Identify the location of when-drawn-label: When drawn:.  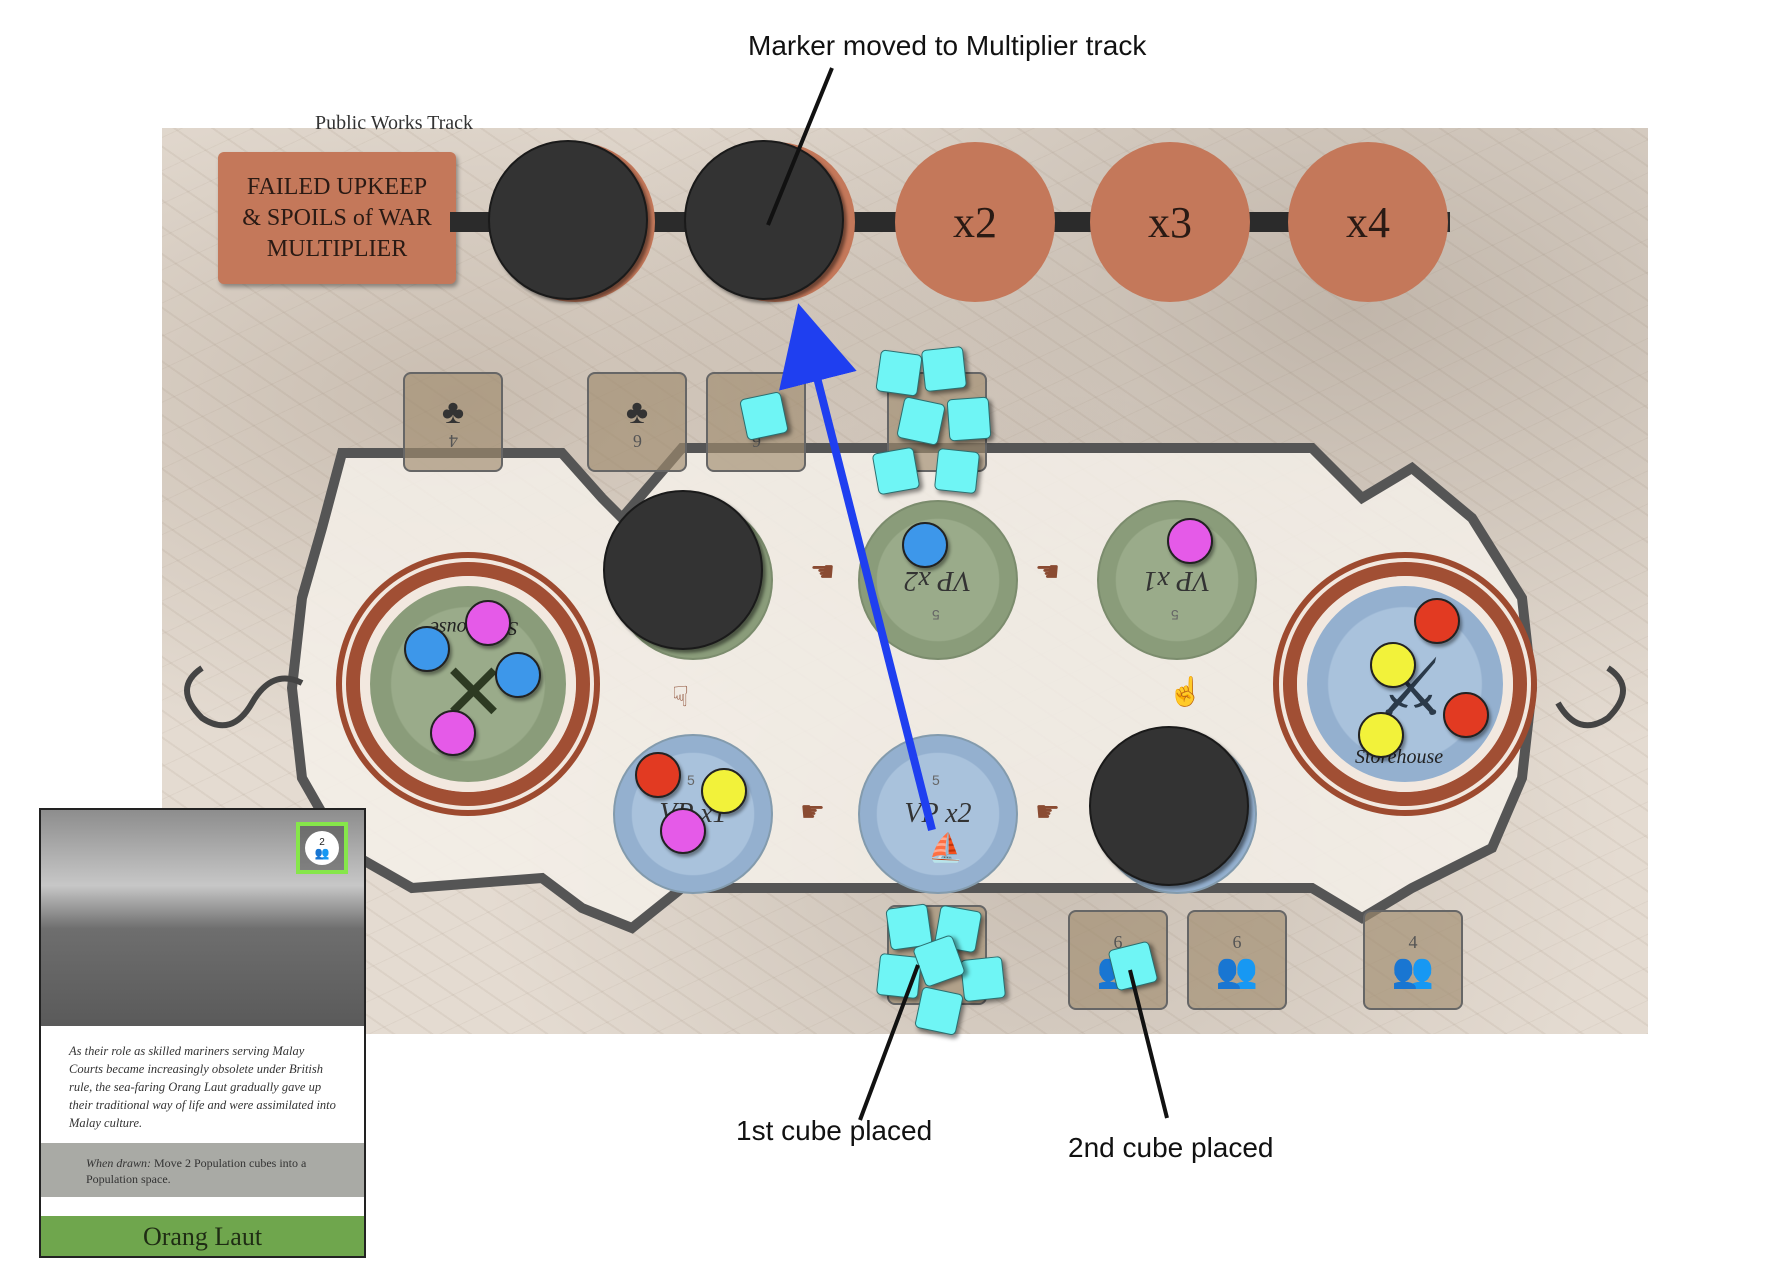
(118, 1163).